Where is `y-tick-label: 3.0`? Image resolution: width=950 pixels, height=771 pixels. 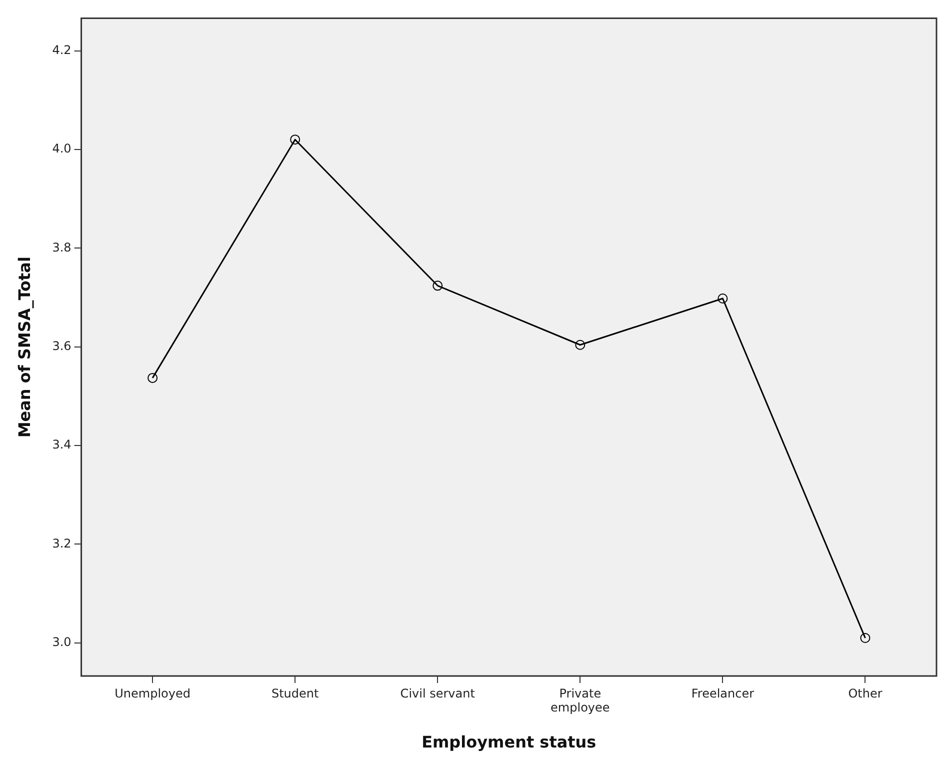 y-tick-label: 3.0 is located at coordinates (62, 642).